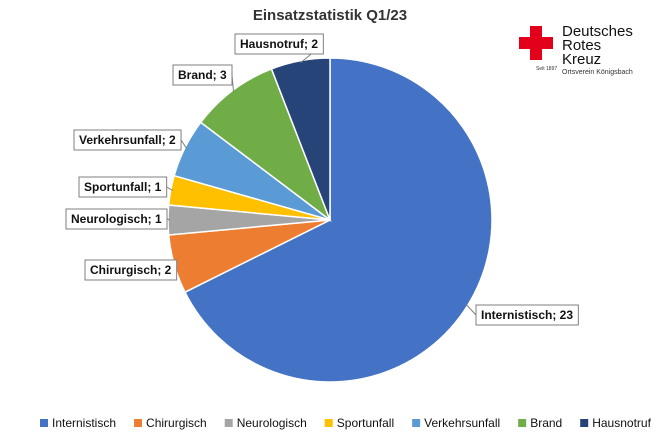  I want to click on chart-title: Einsatzstatistik Q1/23, so click(330, 15).